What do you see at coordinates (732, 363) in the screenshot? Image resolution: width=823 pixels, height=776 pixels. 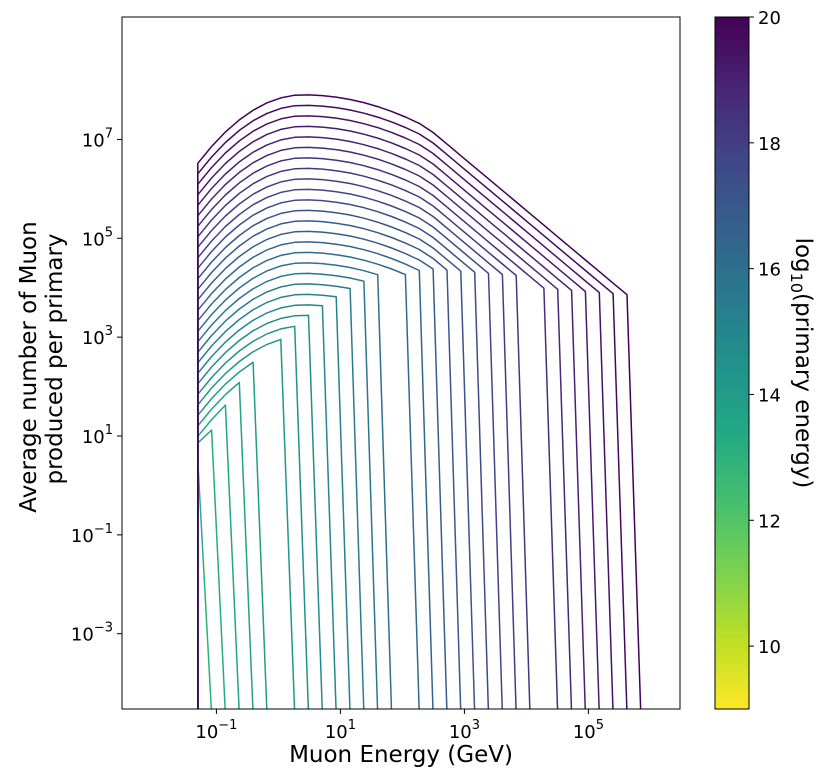 I see `colorbar` at bounding box center [732, 363].